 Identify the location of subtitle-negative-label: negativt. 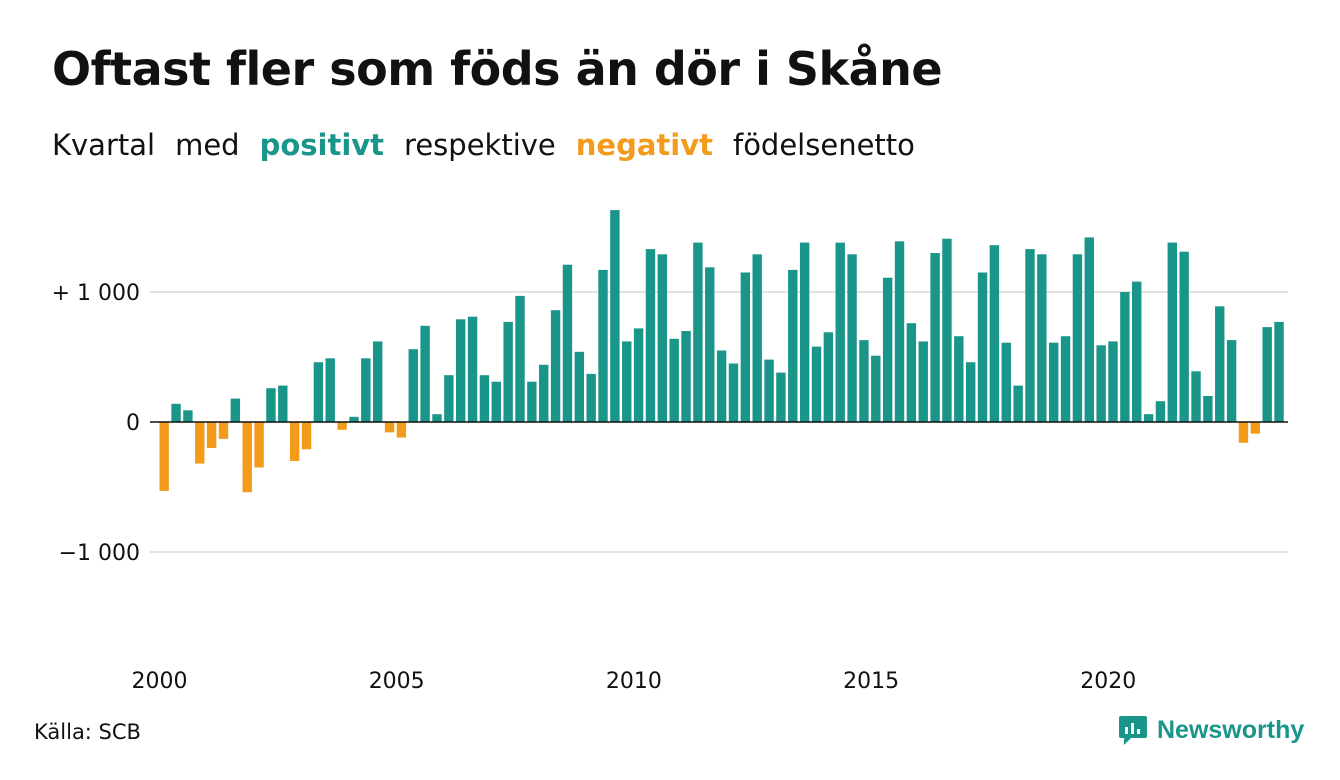
(644, 145).